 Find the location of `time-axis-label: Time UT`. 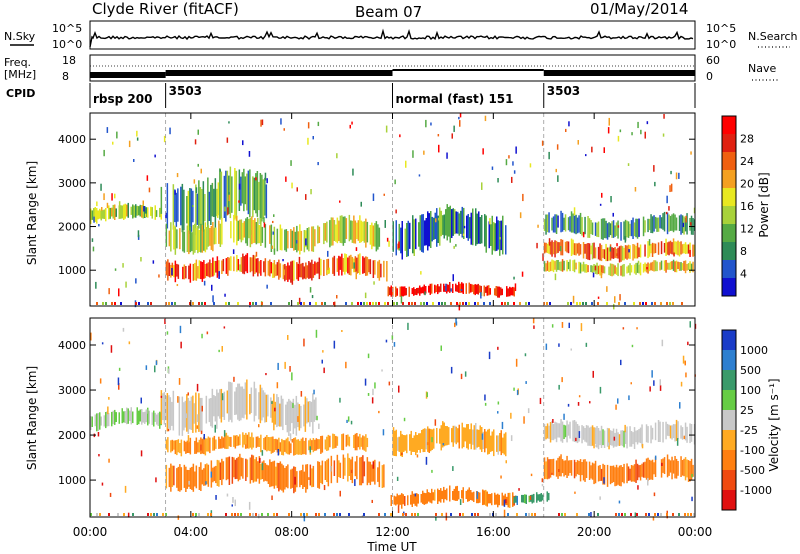

time-axis-label: Time UT is located at coordinates (391, 547).